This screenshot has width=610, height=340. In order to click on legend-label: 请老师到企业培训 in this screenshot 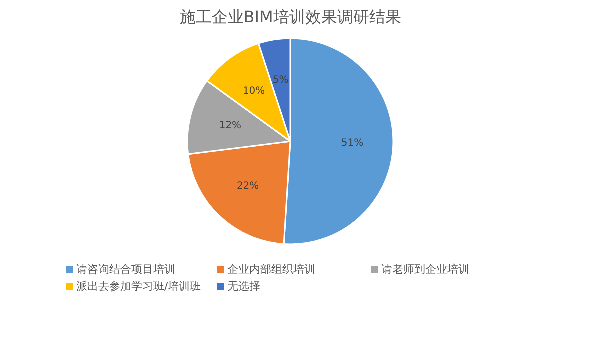, I will do `click(426, 269)`.